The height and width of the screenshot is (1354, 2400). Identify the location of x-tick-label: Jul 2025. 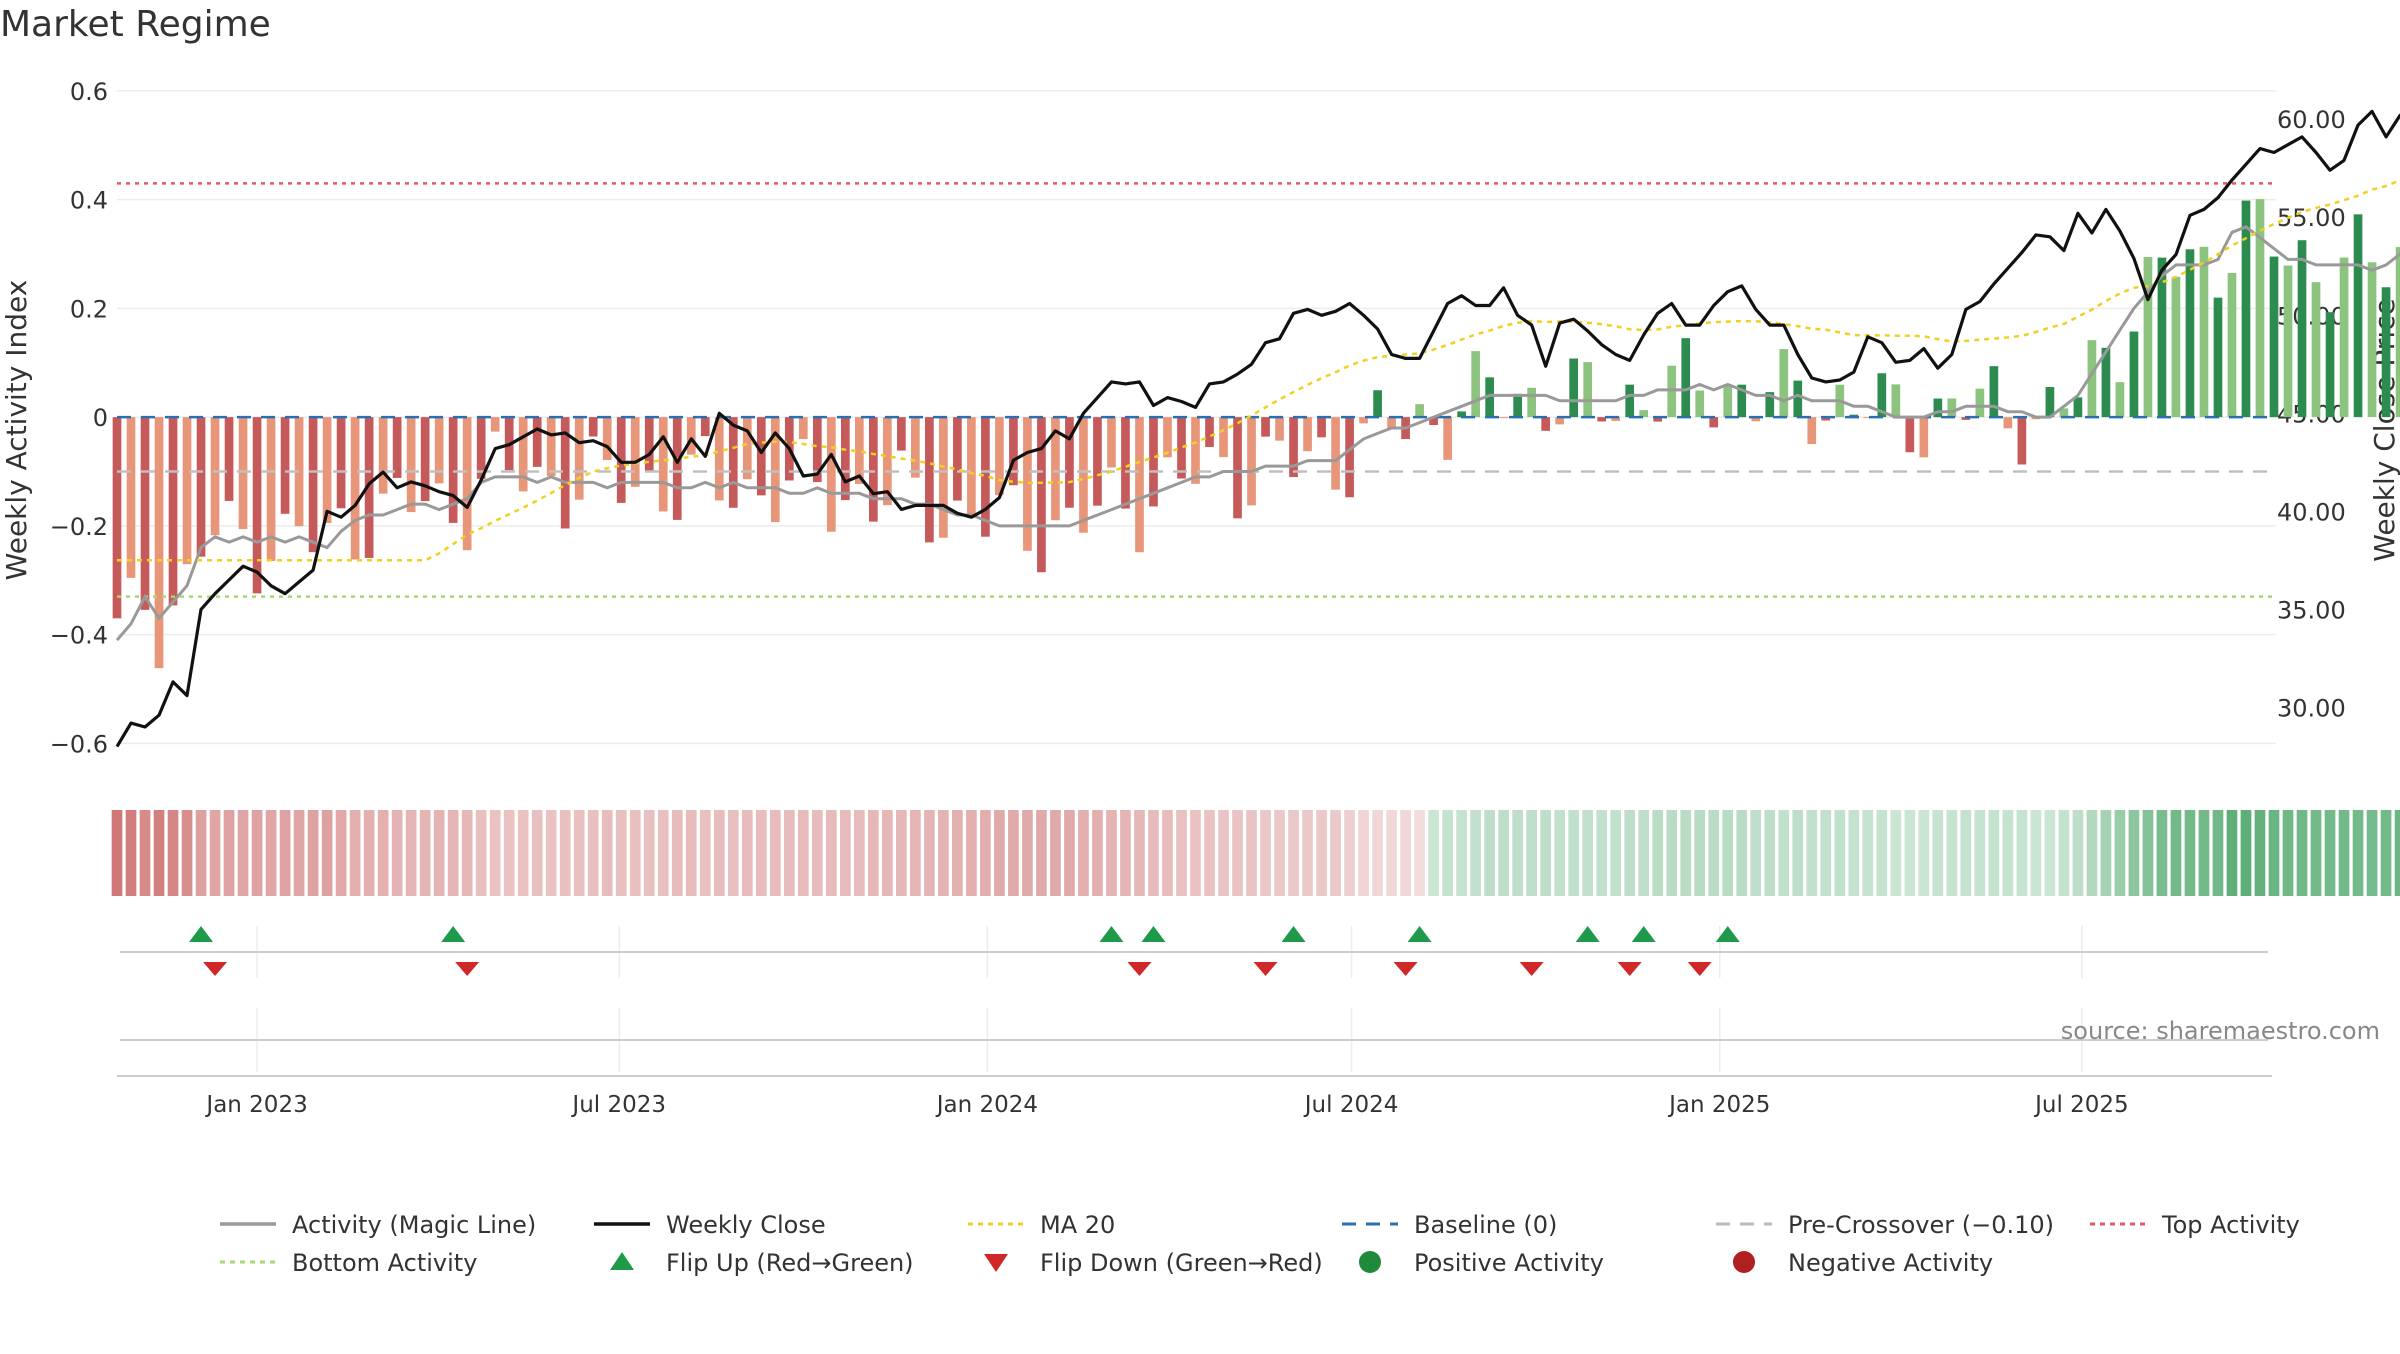
(2081, 1105).